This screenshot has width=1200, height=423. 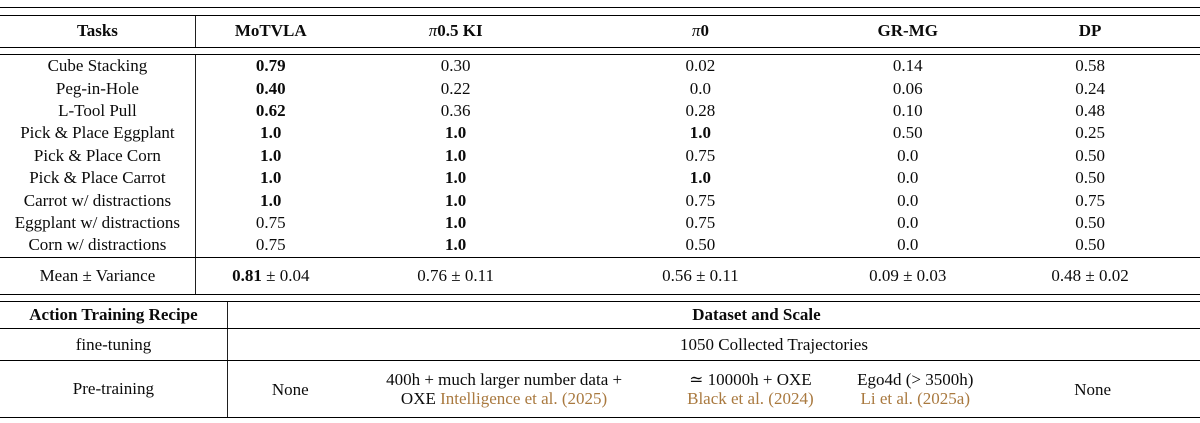 I want to click on recipe-header-label: Action Training Recipe, so click(x=114, y=315).